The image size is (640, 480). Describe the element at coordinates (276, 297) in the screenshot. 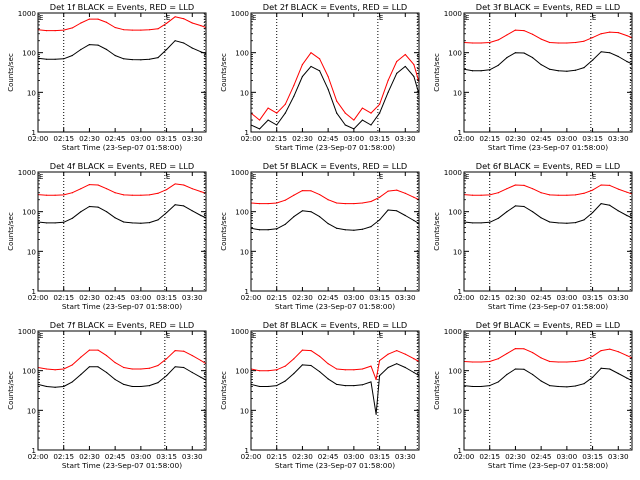

I see `x-tick-label: 02:15` at that location.